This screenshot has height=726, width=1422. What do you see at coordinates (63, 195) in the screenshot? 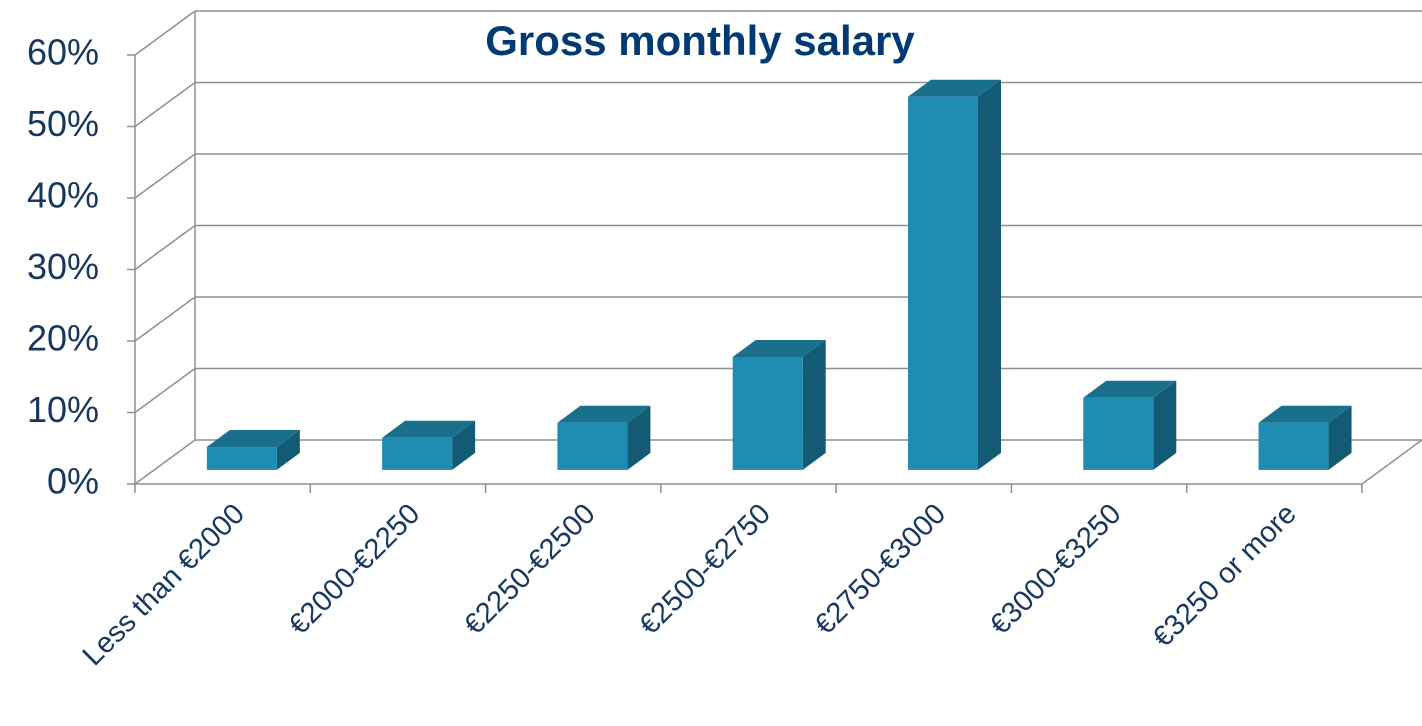
I see `y-tick-label: 40%` at bounding box center [63, 195].